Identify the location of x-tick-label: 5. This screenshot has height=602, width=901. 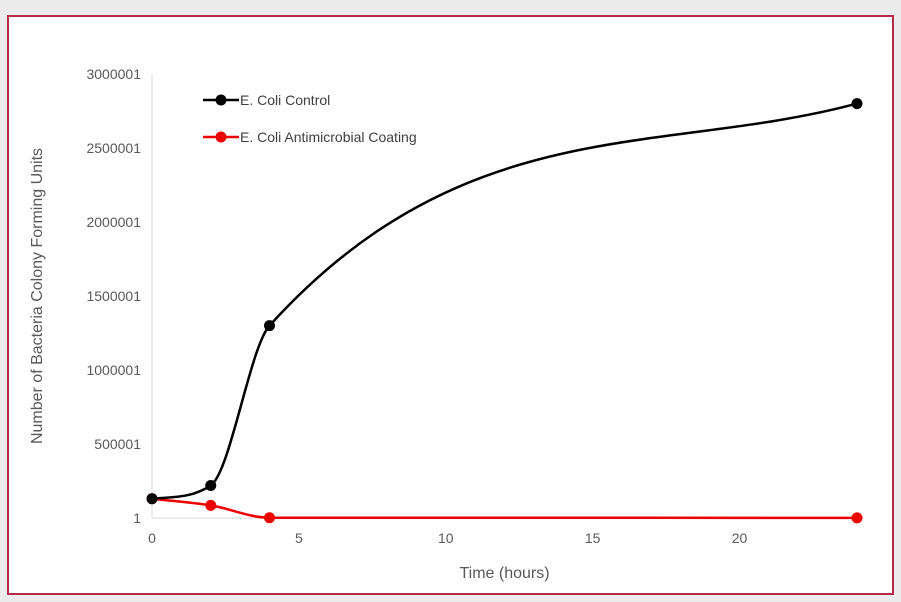
(299, 538).